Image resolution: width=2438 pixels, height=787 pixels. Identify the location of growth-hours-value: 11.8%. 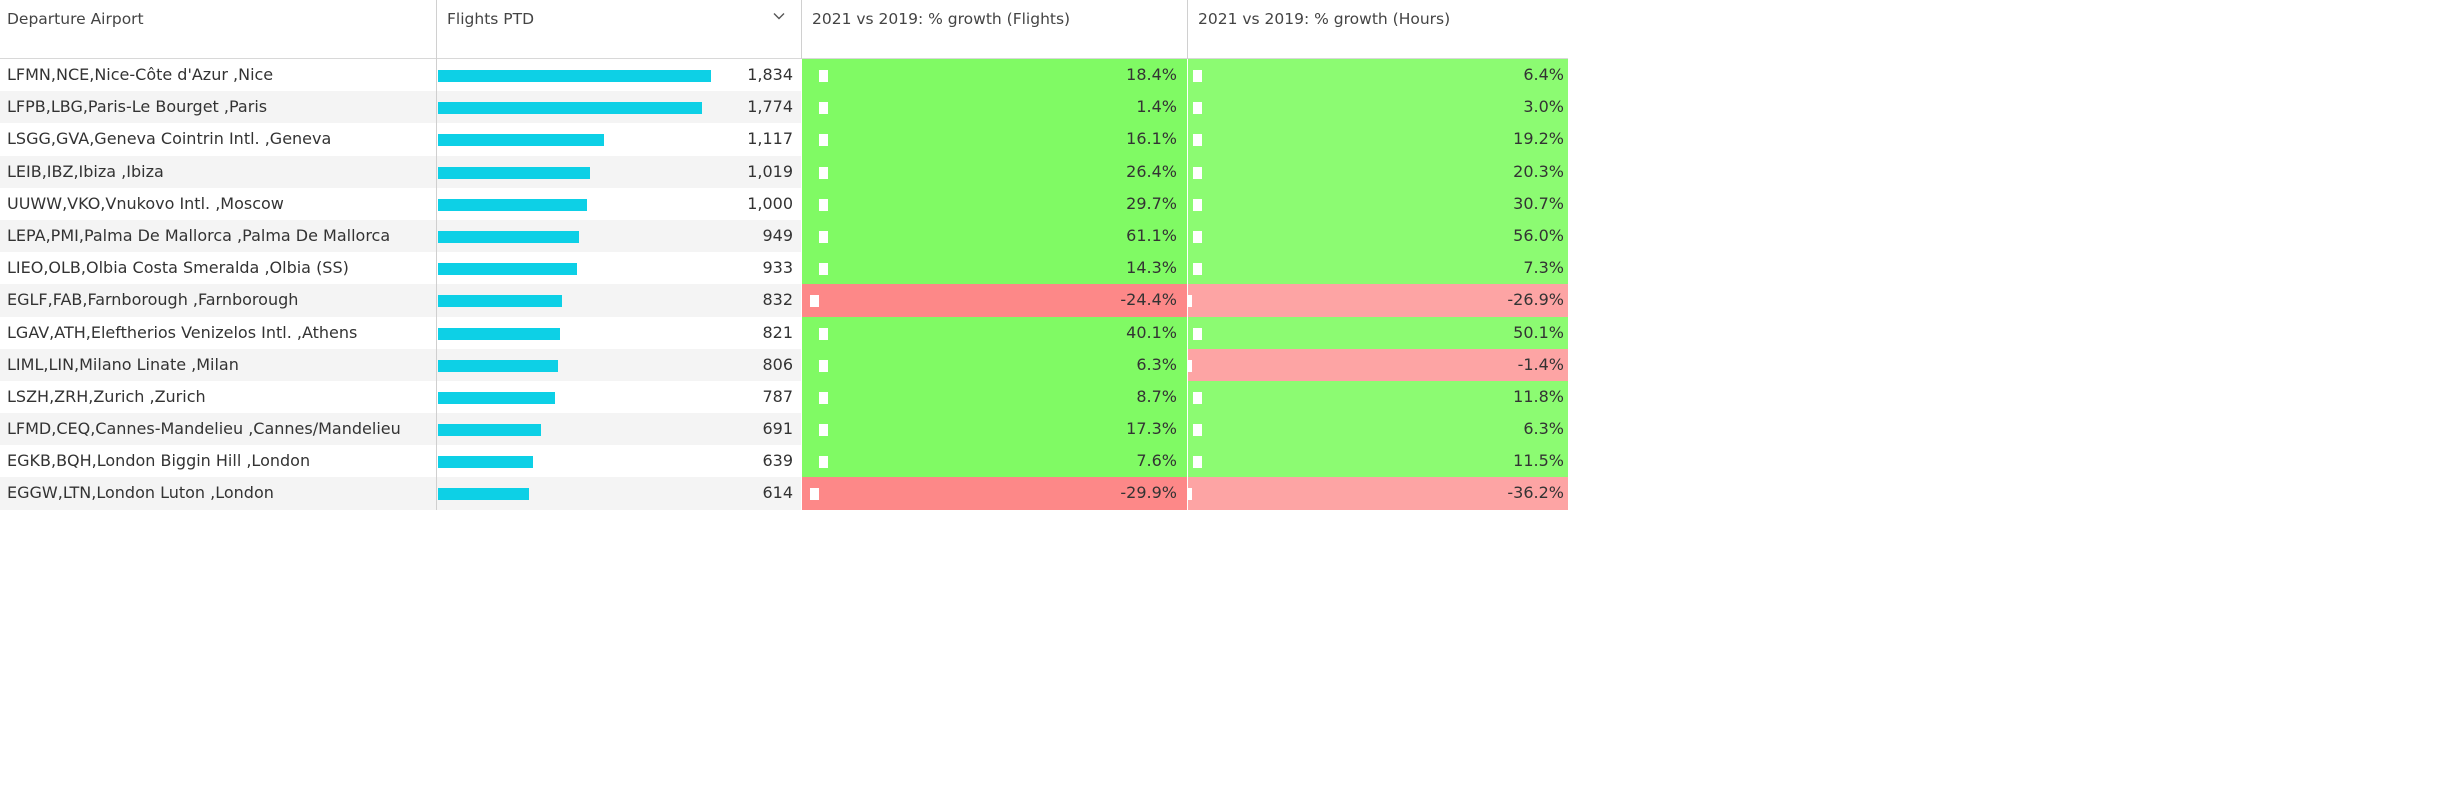
(1538, 396).